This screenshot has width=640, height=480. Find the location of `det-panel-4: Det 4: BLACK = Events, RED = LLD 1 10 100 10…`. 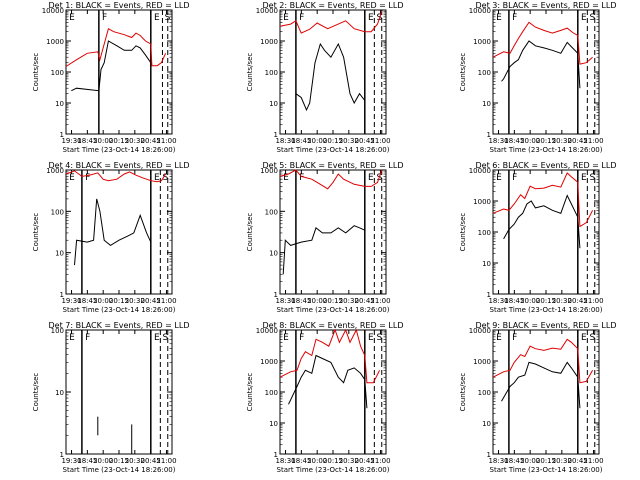

det-panel-4: Det 4: BLACK = Events, RED = LLD 1 10 100 10… is located at coordinates (110, 237).